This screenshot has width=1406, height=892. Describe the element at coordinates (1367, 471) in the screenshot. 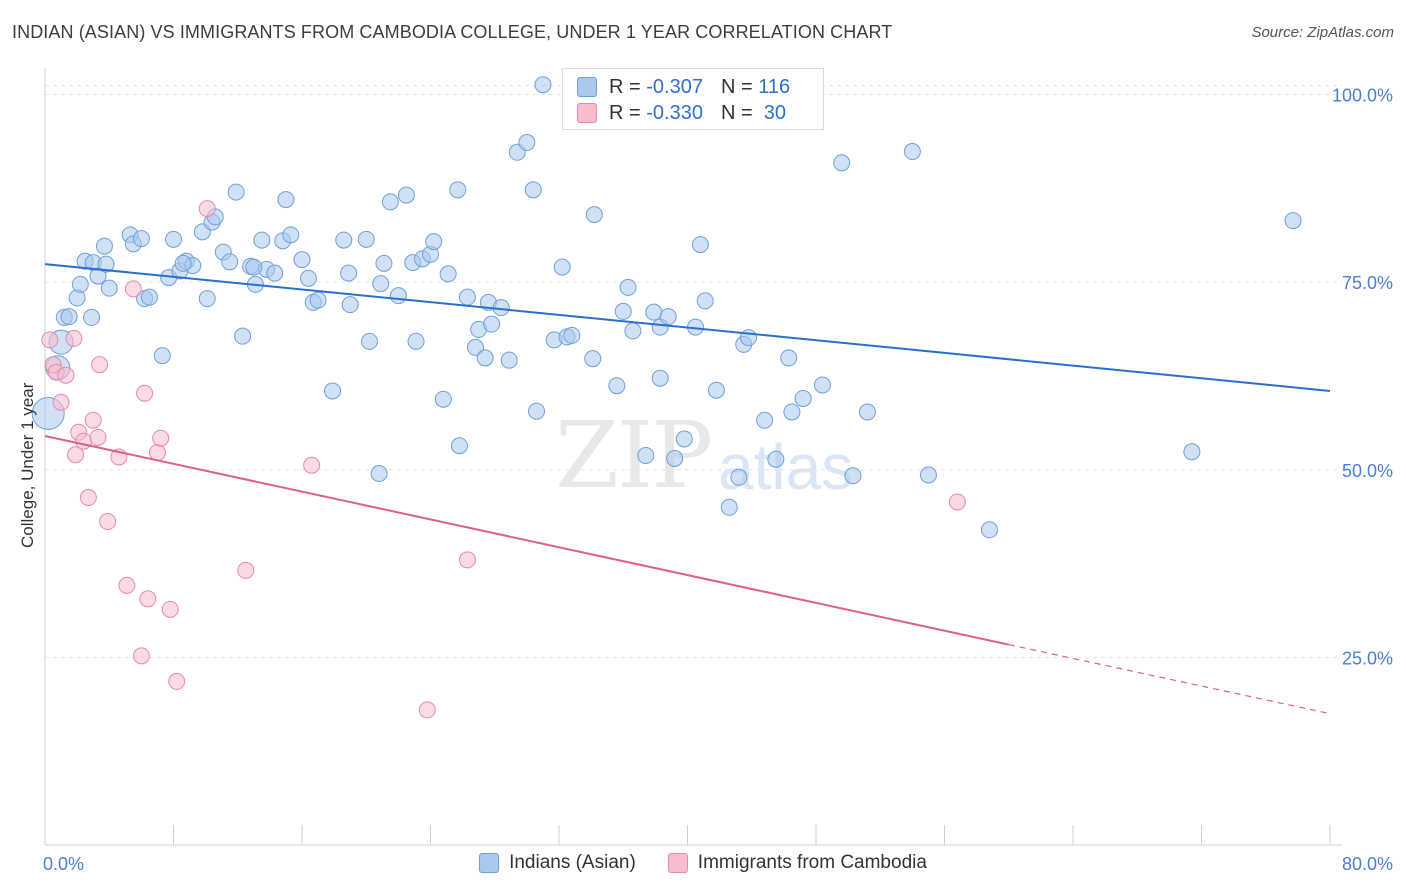

I see `y-tick-label: 50.0%` at that location.